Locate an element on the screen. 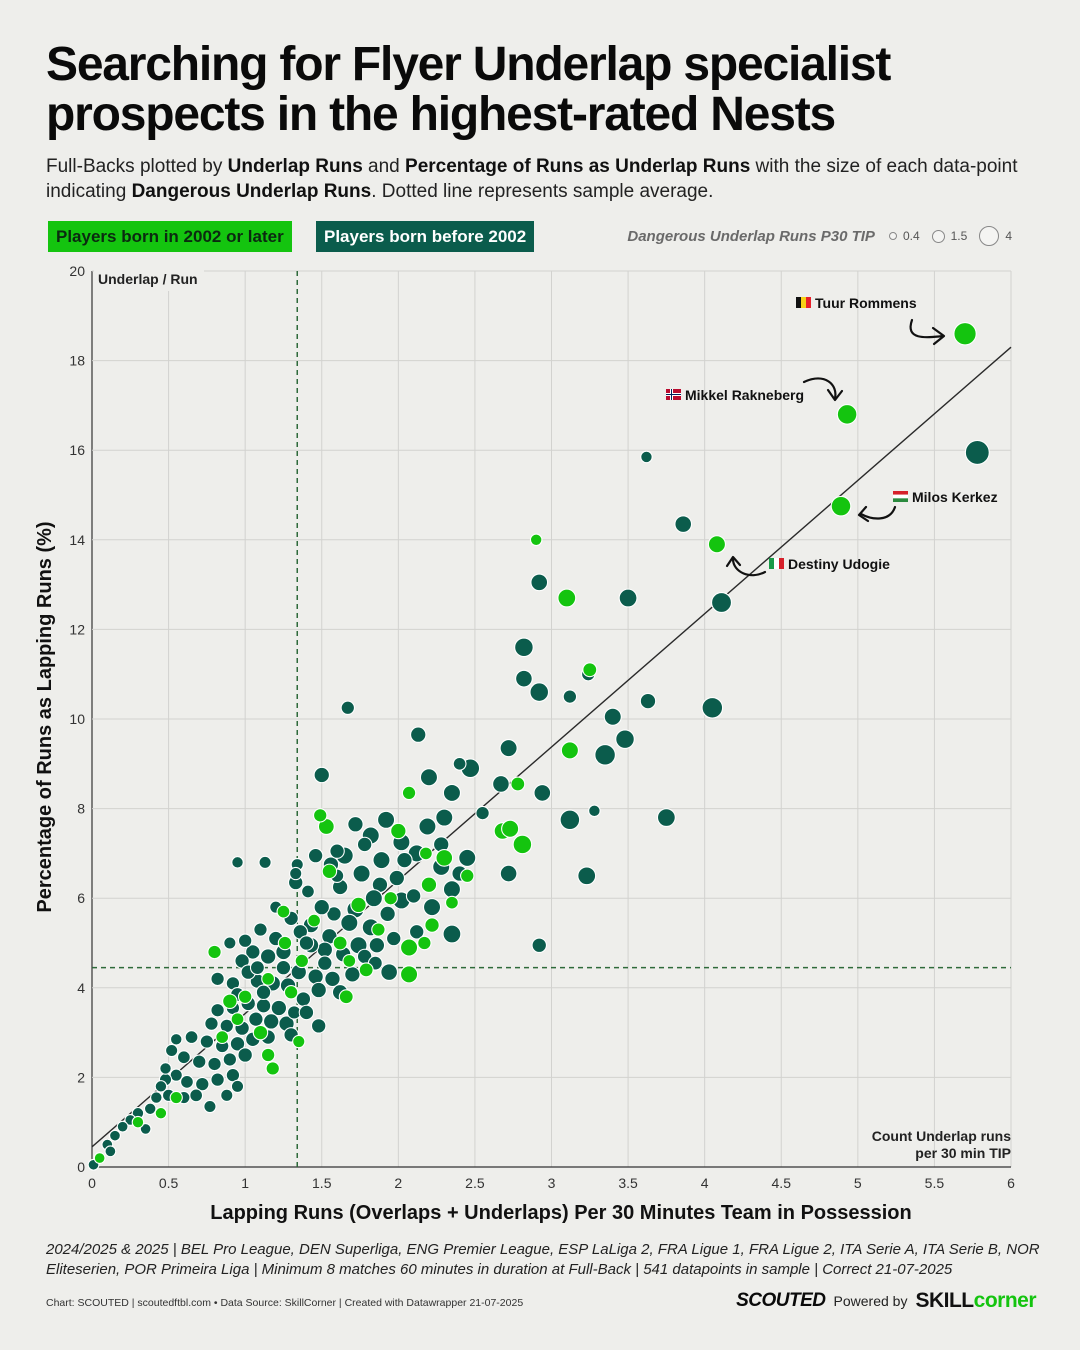  annotation-label: Tuur Rommens is located at coordinates (866, 303).